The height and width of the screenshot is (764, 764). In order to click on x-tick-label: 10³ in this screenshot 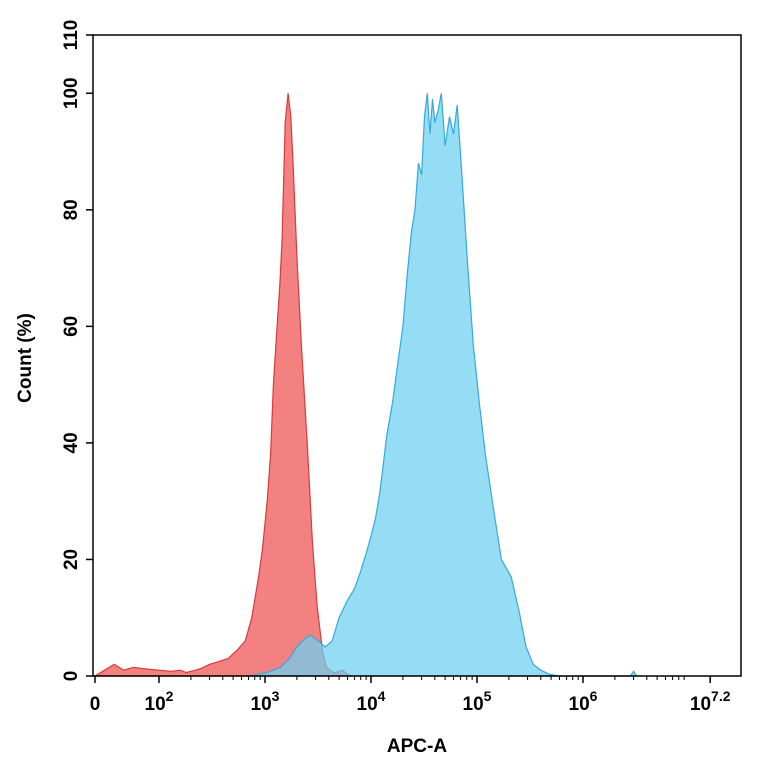, I will do `click(265, 701)`.